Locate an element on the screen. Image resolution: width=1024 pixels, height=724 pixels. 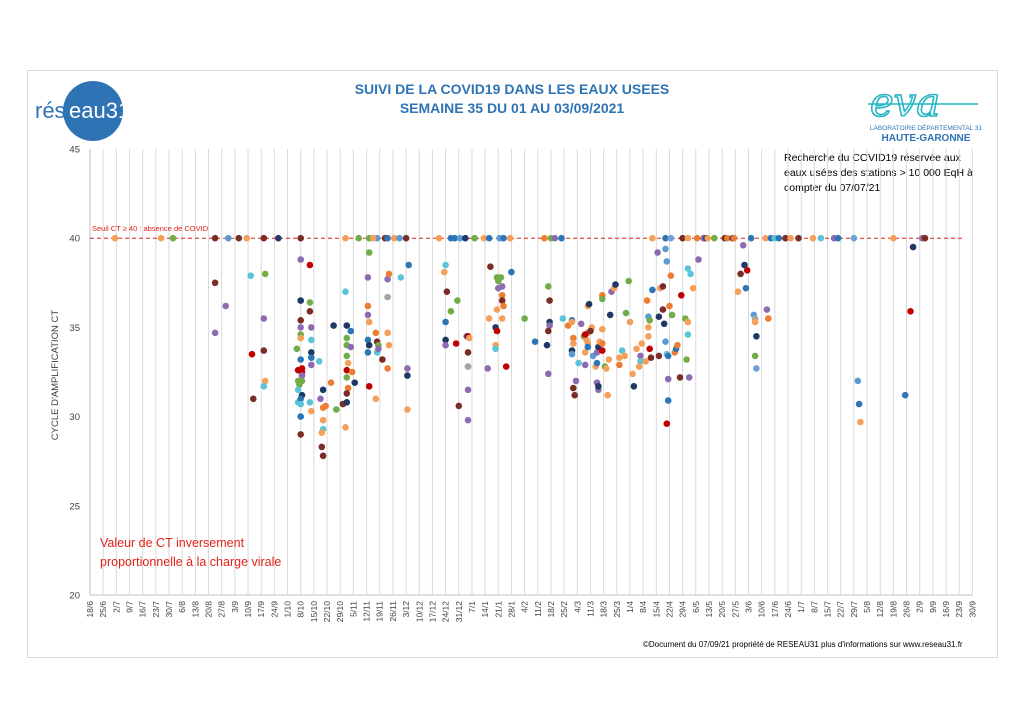
x-tick-label: 12/11 is located at coordinates (367, 611).